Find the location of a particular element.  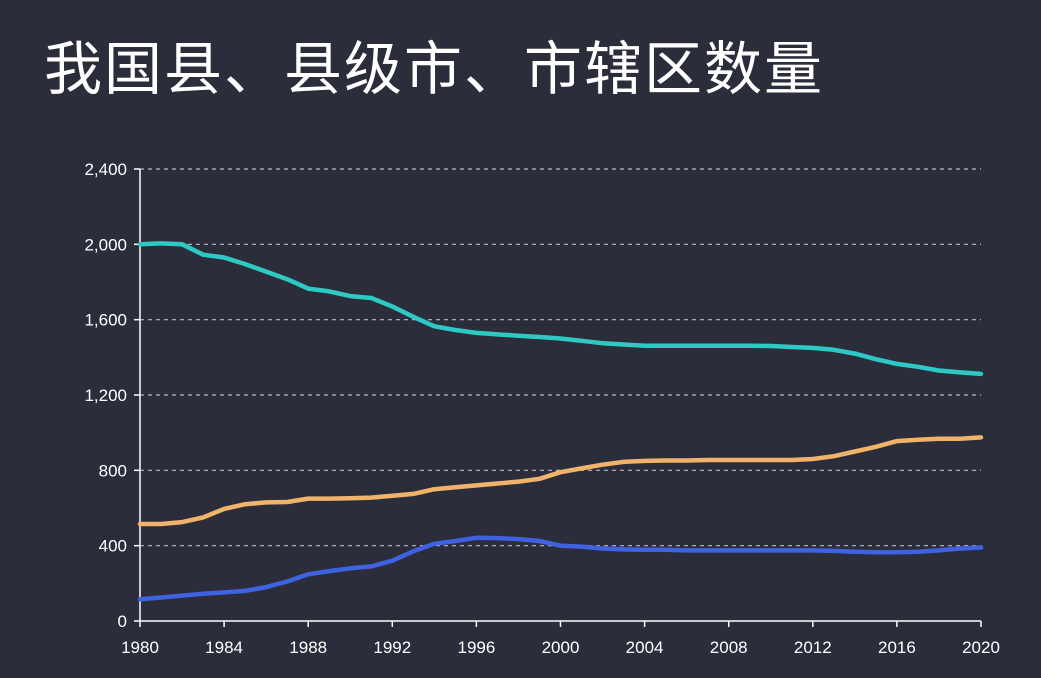

x-tick-label: 2016 is located at coordinates (897, 647).